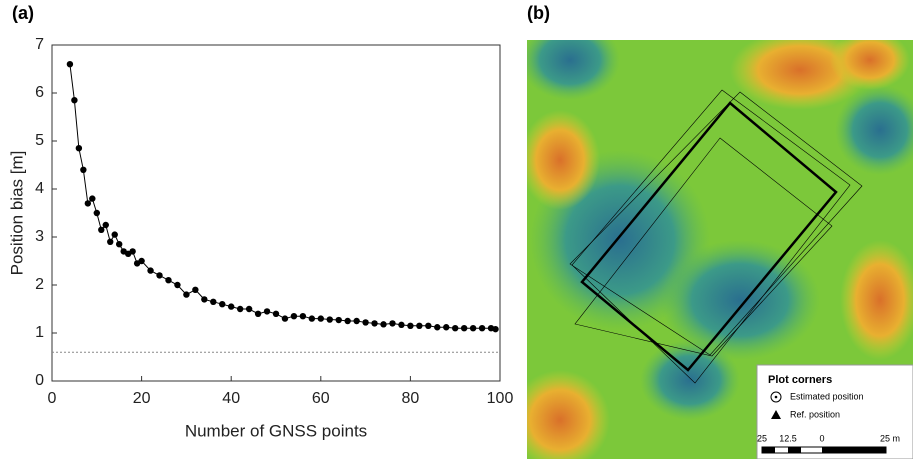 Image resolution: width=913 pixels, height=464 pixels. Describe the element at coordinates (39, 44) in the screenshot. I see `y-tick-label: 7` at that location.